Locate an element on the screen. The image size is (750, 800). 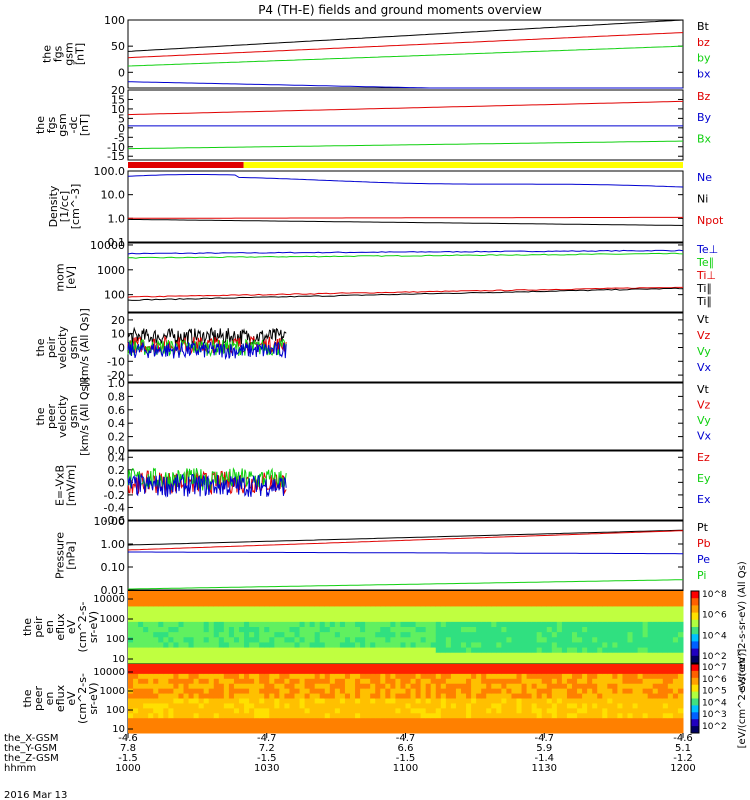
colorbar-band is located at coordinates (695, 638).